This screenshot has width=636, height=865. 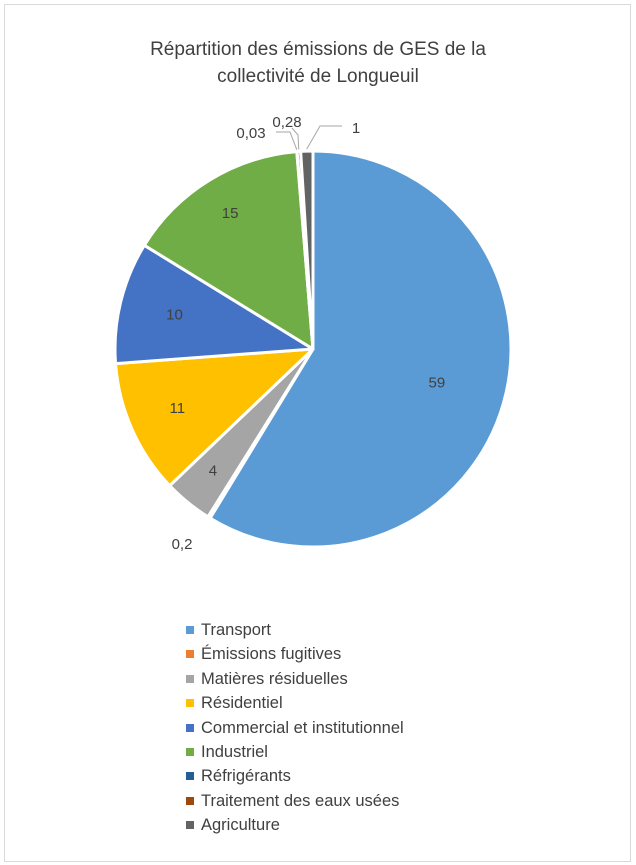 What do you see at coordinates (300, 800) in the screenshot?
I see `legend-label: Traitement des eaux usées` at bounding box center [300, 800].